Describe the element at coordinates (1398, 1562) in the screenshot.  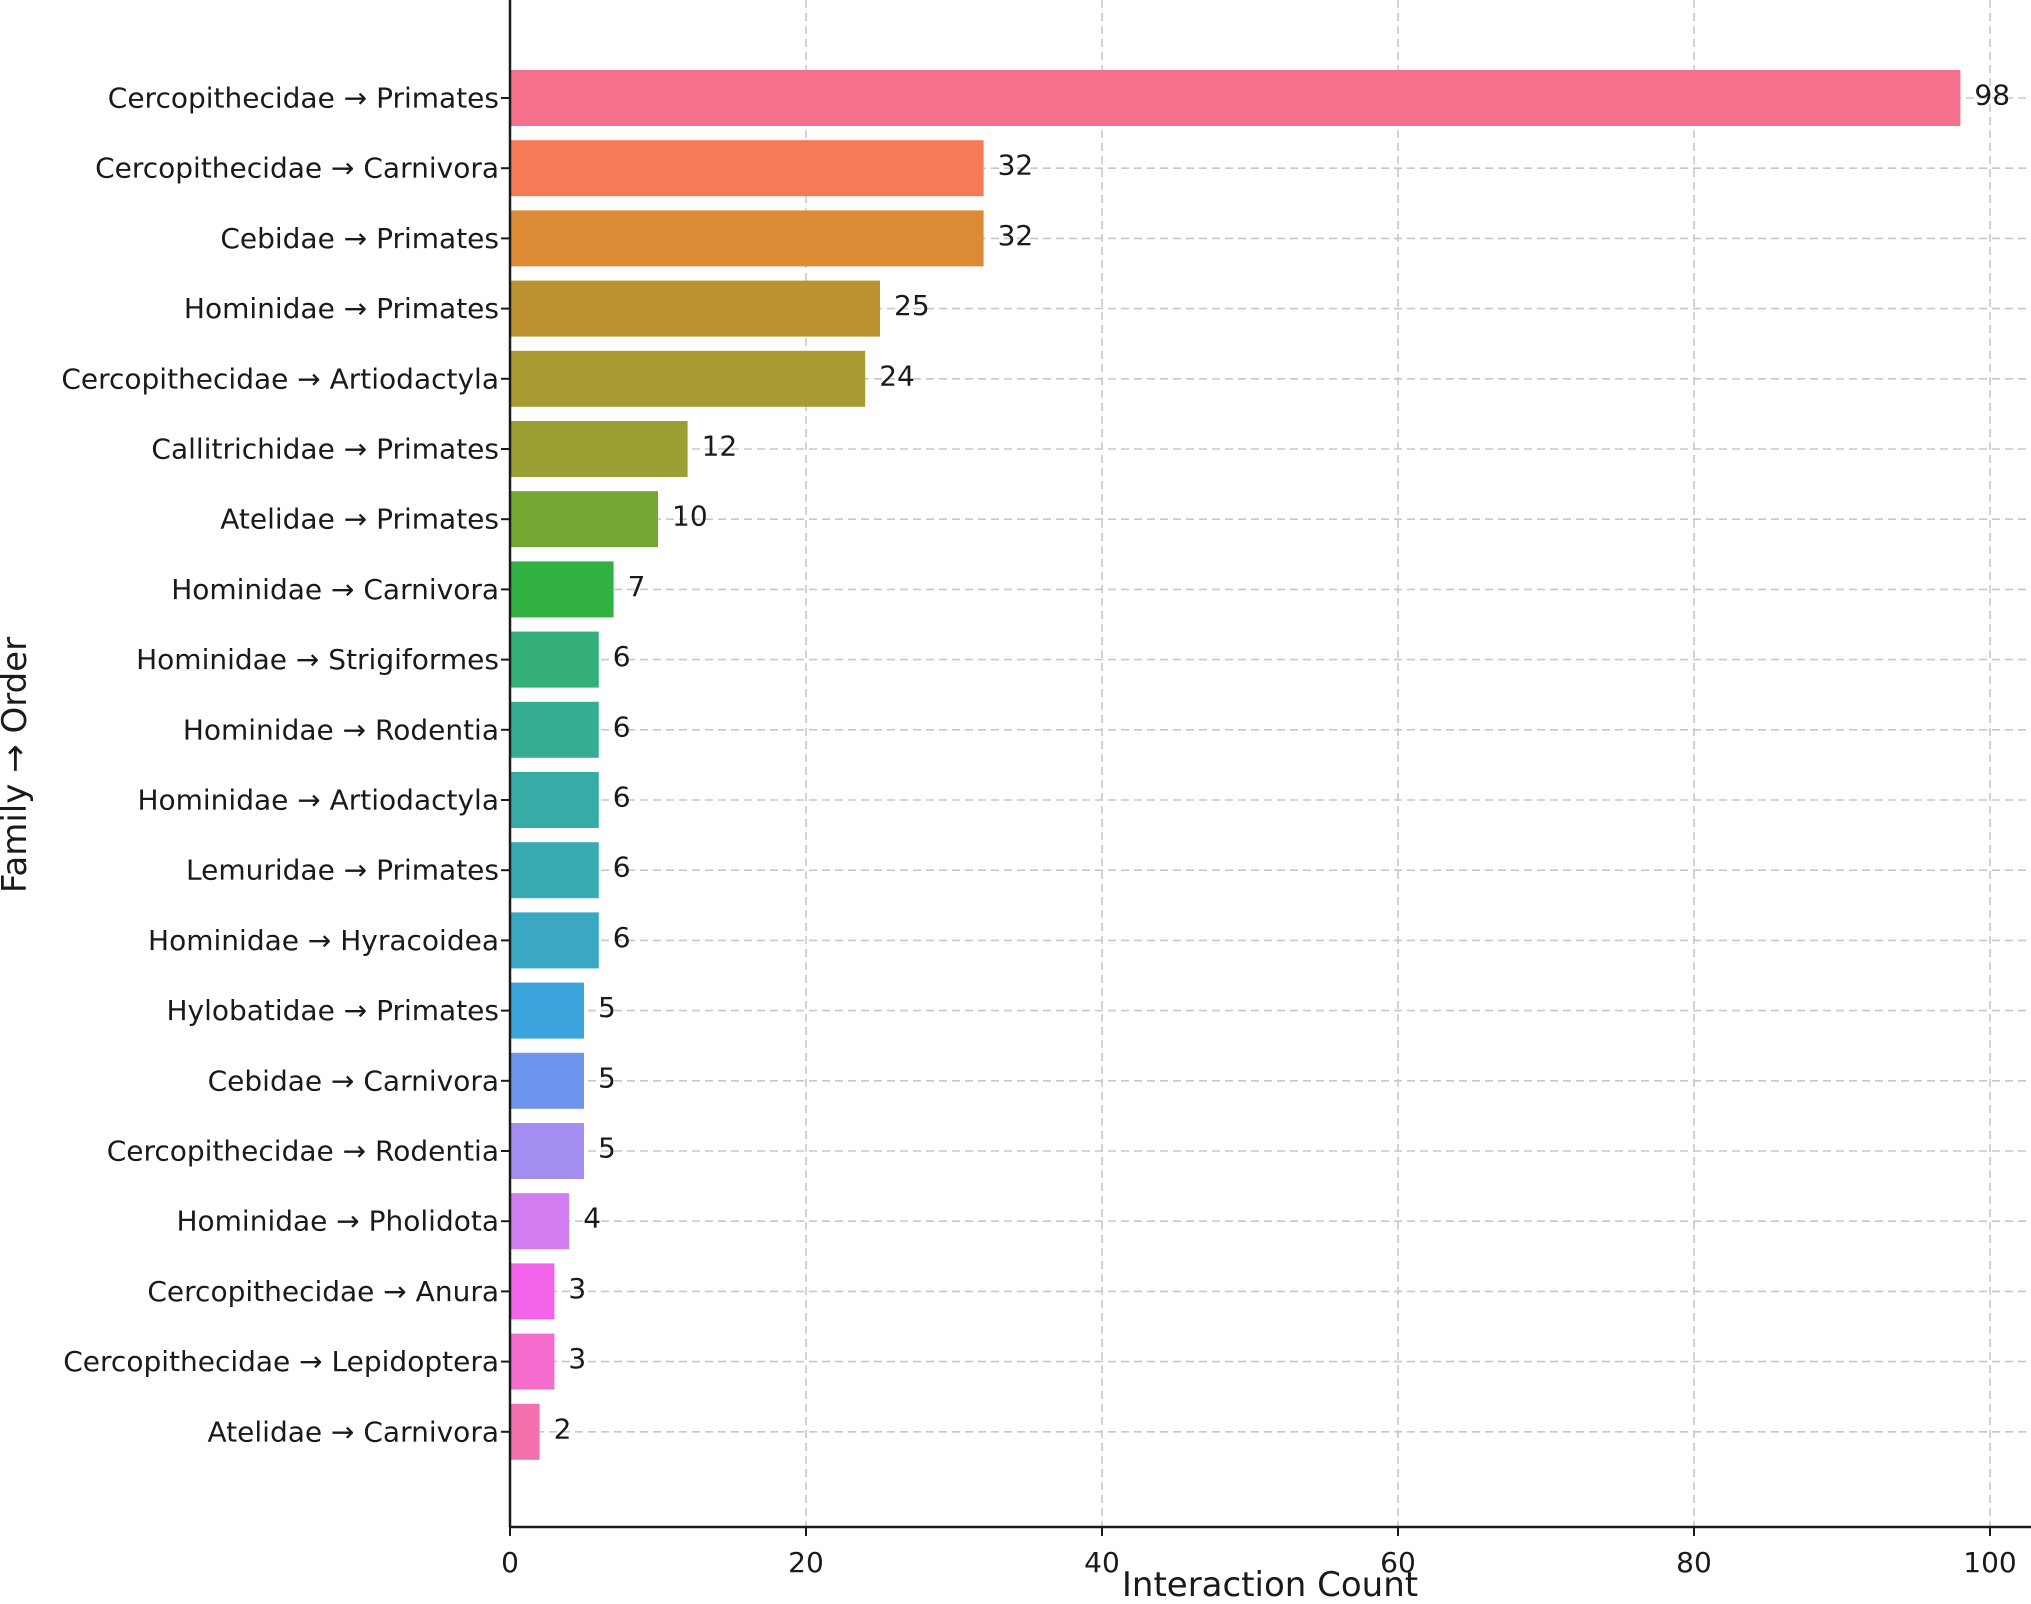
I see `x-tick-label: 60` at that location.